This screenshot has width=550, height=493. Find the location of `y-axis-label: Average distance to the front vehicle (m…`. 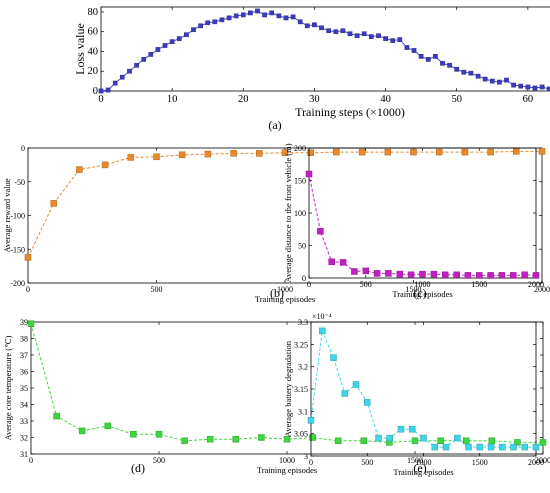

y-axis-label: Average distance to the front vehicle (m… is located at coordinates (288, 212).